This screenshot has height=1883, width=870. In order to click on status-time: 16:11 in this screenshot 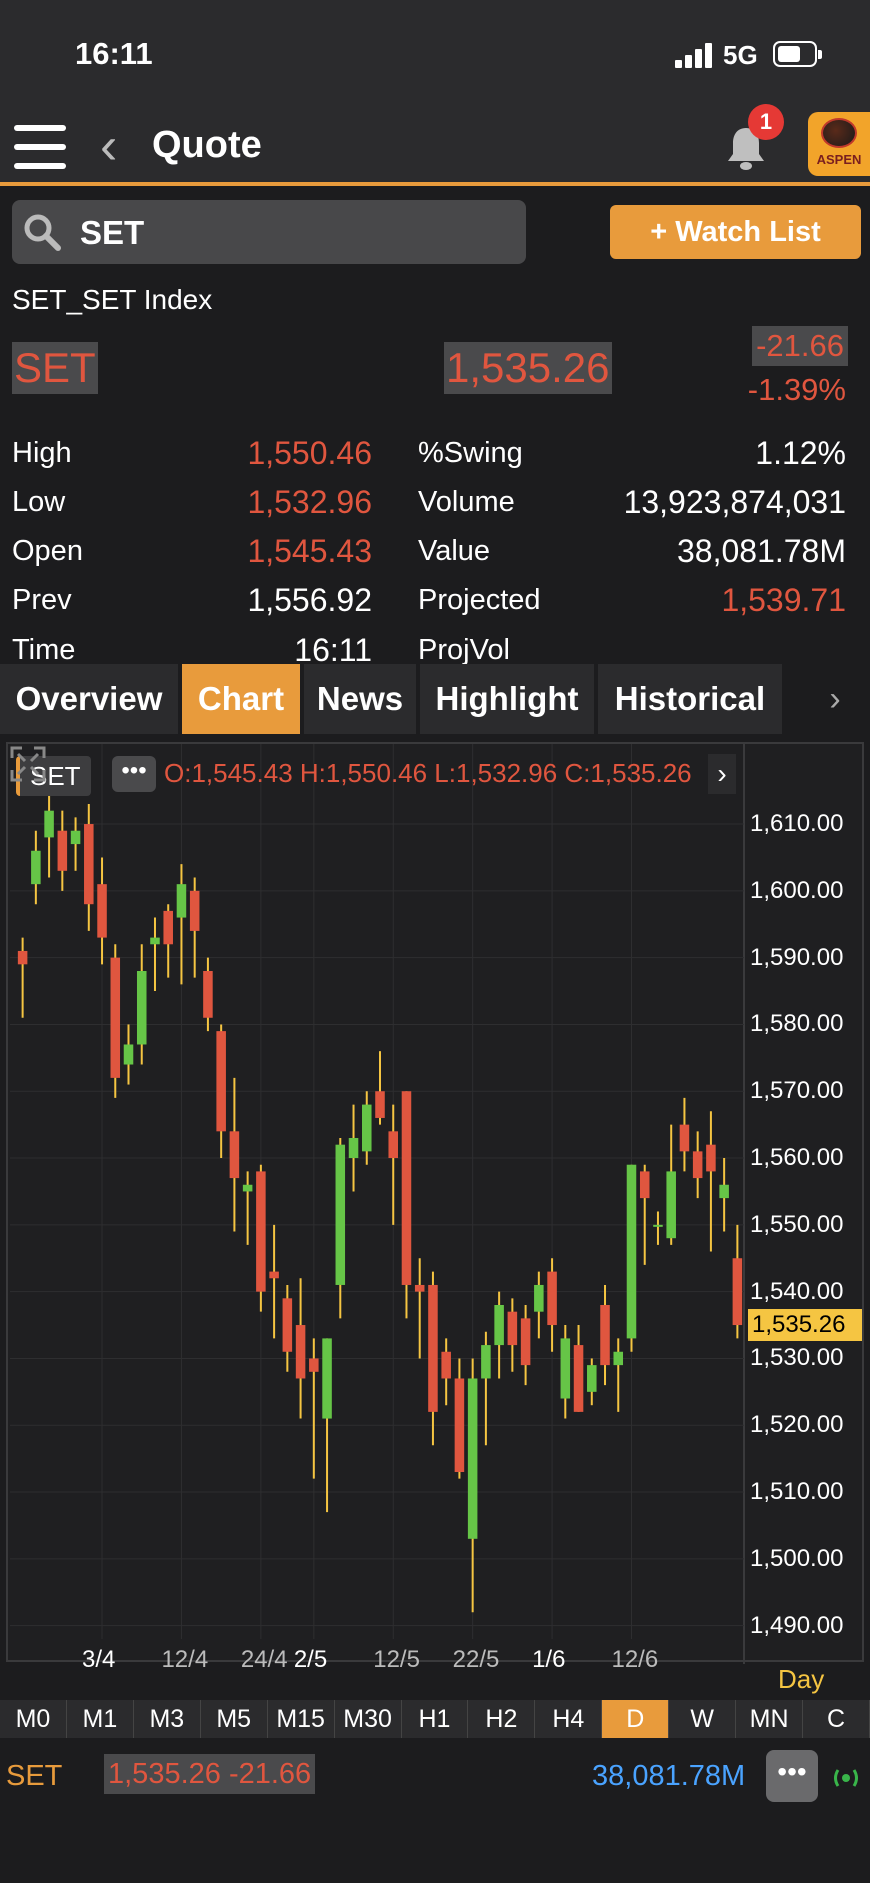, I will do `click(114, 53)`.